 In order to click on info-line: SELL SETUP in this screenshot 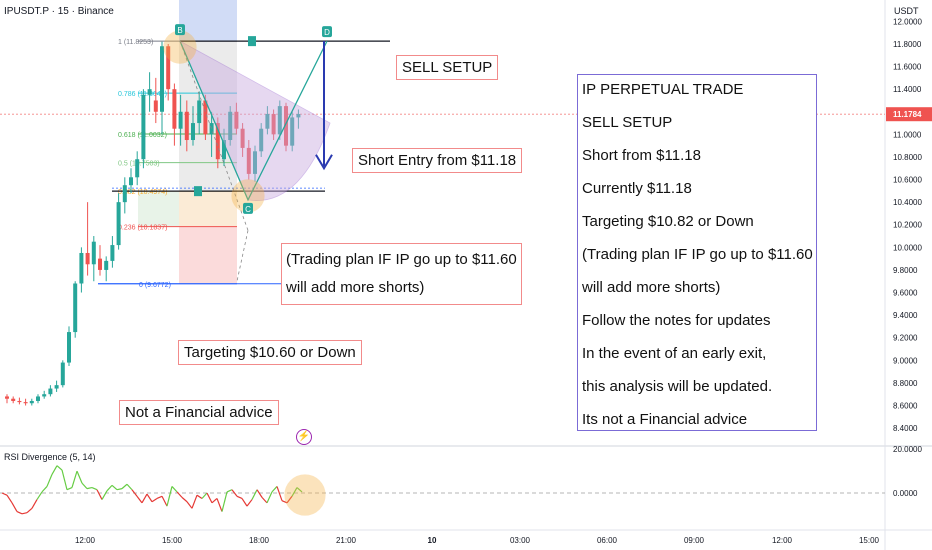, I will do `click(627, 122)`.